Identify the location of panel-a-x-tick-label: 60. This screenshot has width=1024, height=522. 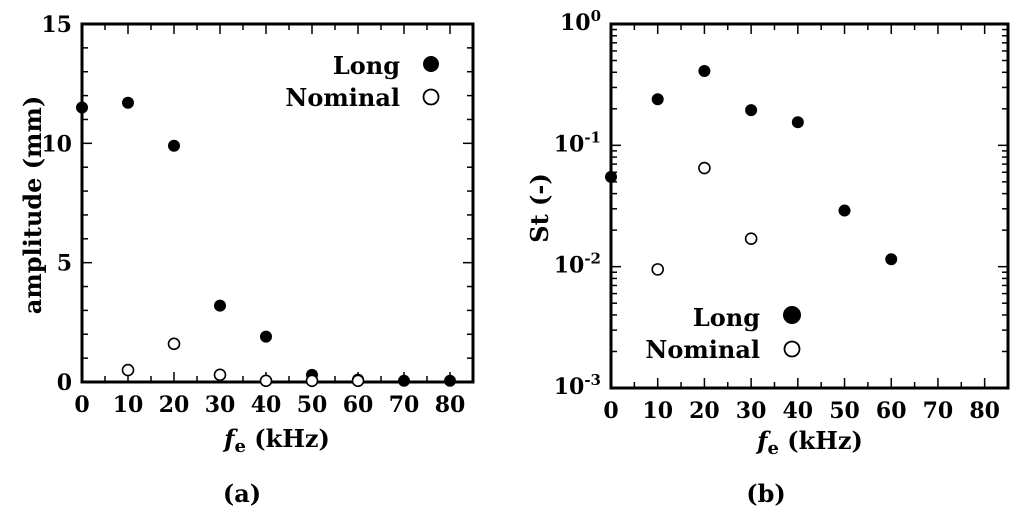
(358, 405).